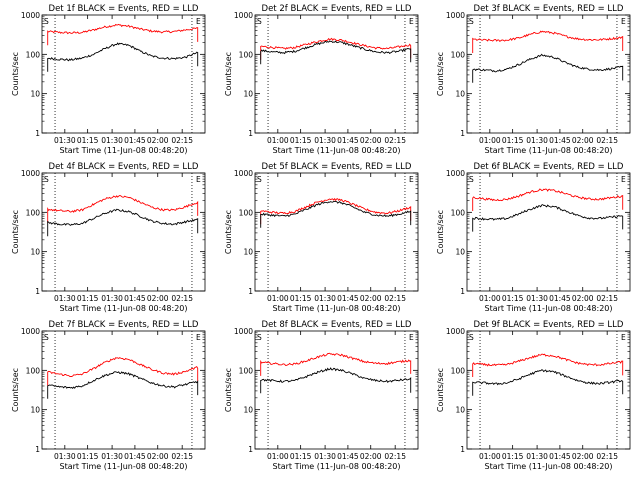  Describe the element at coordinates (549, 325) in the screenshot. I see `panel-title: Det 9f BLACK = Events, RED = LLD` at that location.